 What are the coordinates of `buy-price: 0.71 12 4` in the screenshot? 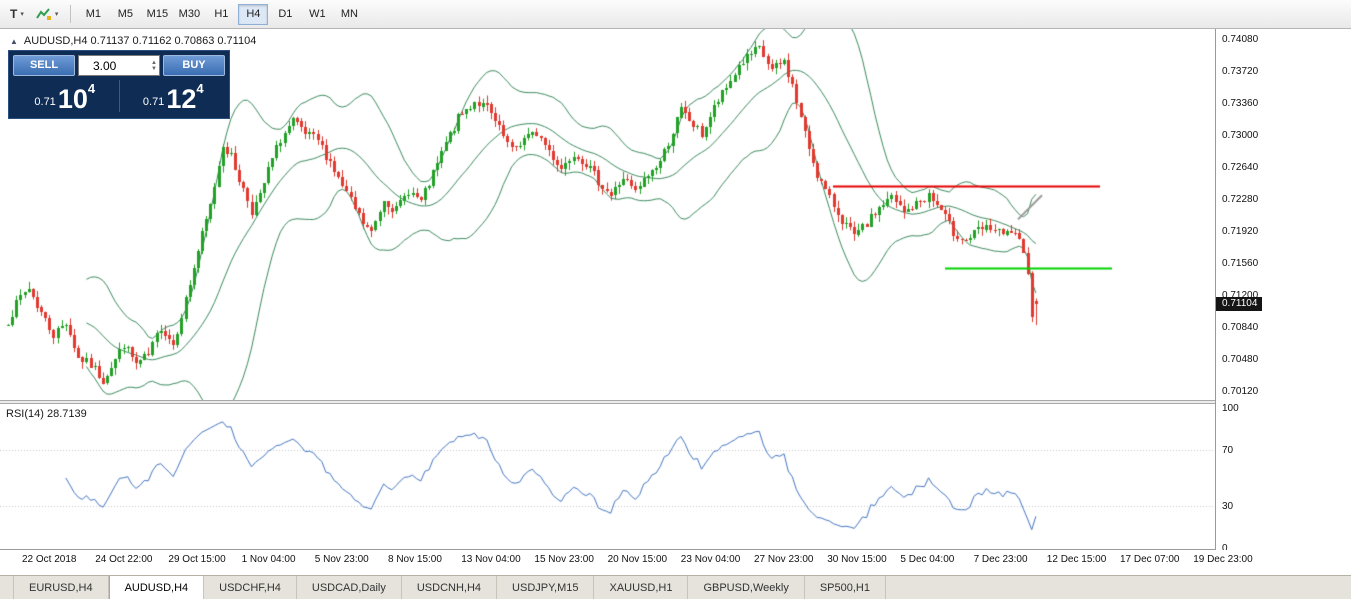 It's located at (174, 96).